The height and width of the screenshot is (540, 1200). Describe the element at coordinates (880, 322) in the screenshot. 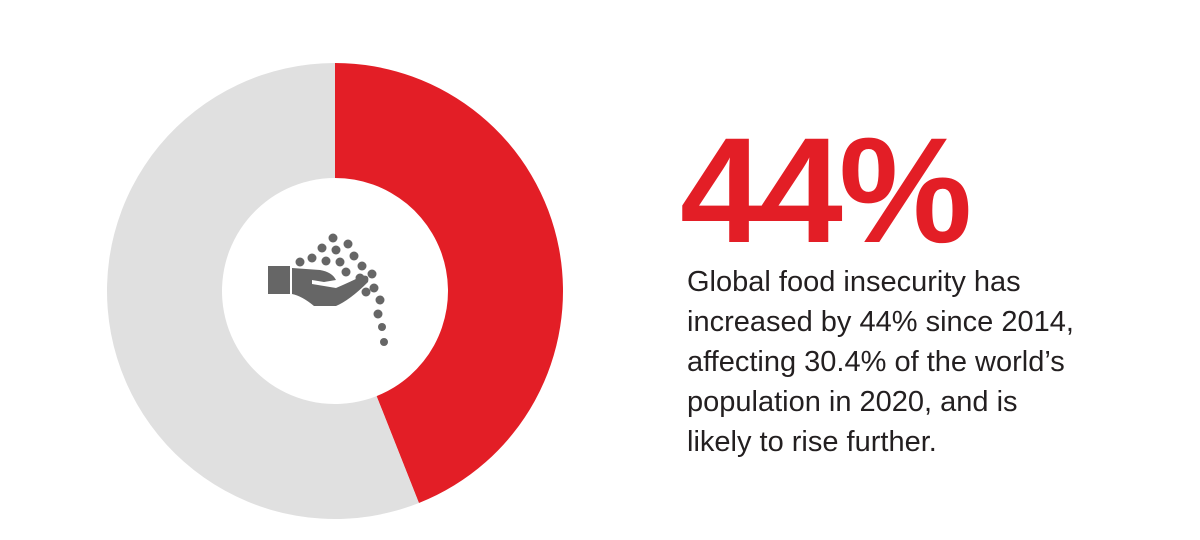

I see `description-line: increased by 44% since 2014,` at that location.